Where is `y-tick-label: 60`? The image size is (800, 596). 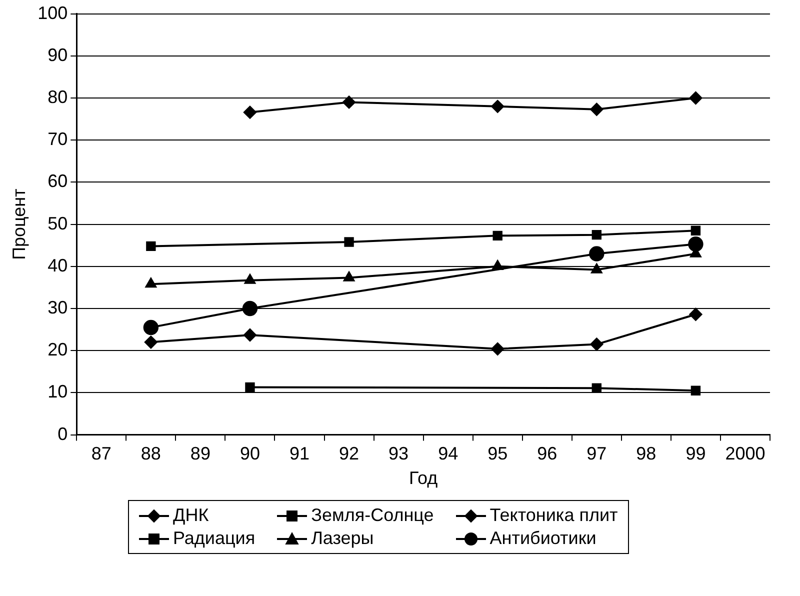 y-tick-label: 60 is located at coordinates (58, 181).